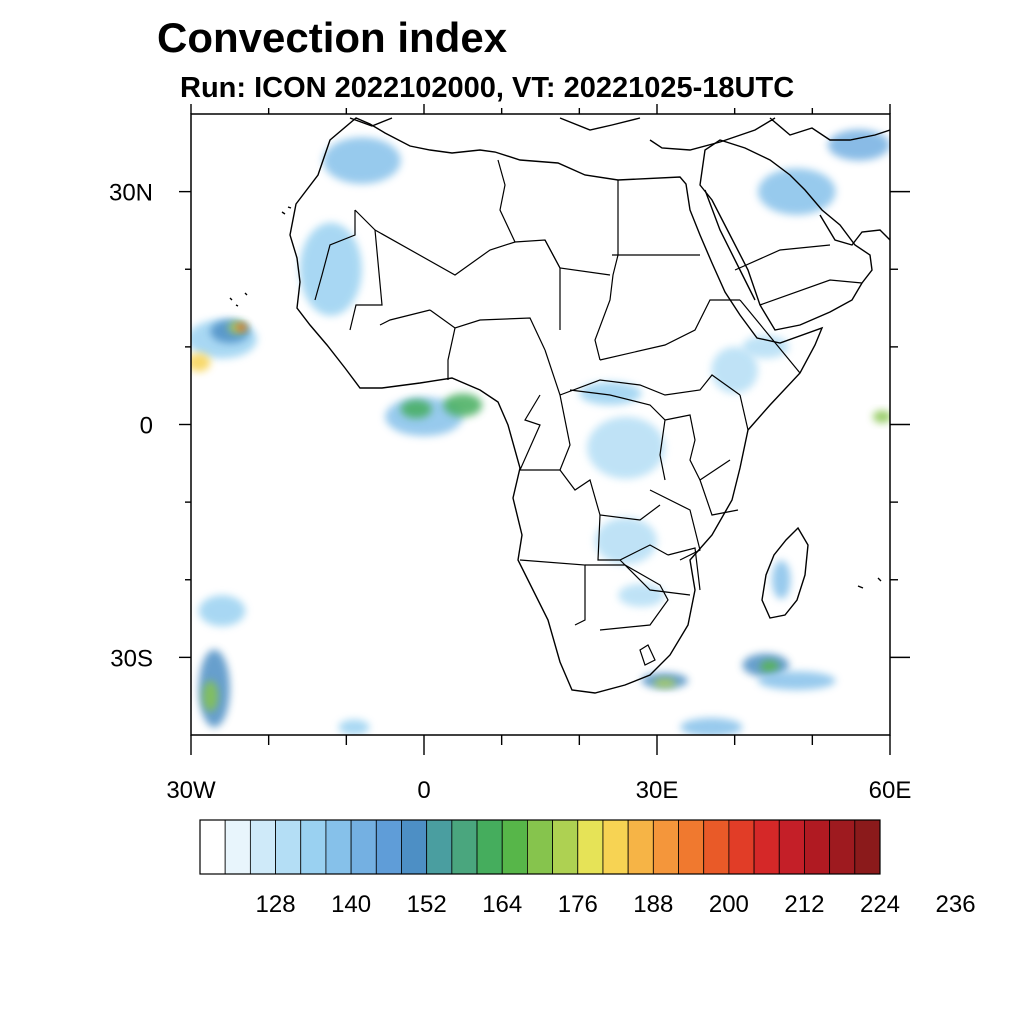 This screenshot has width=1024, height=1024. I want to click on colorbar-label: 236, so click(956, 904).